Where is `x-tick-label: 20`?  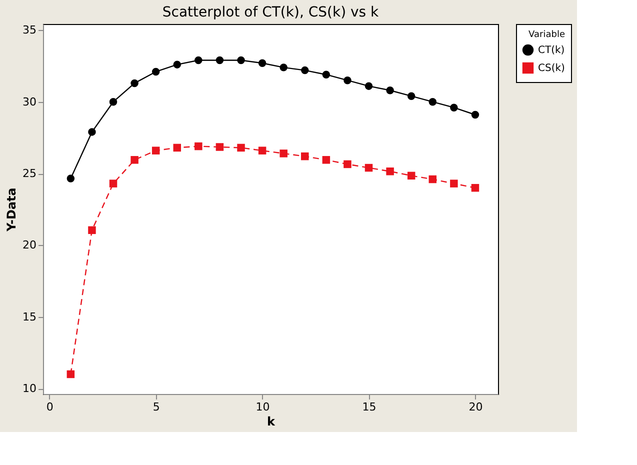
x-tick-label: 20 is located at coordinates (475, 407).